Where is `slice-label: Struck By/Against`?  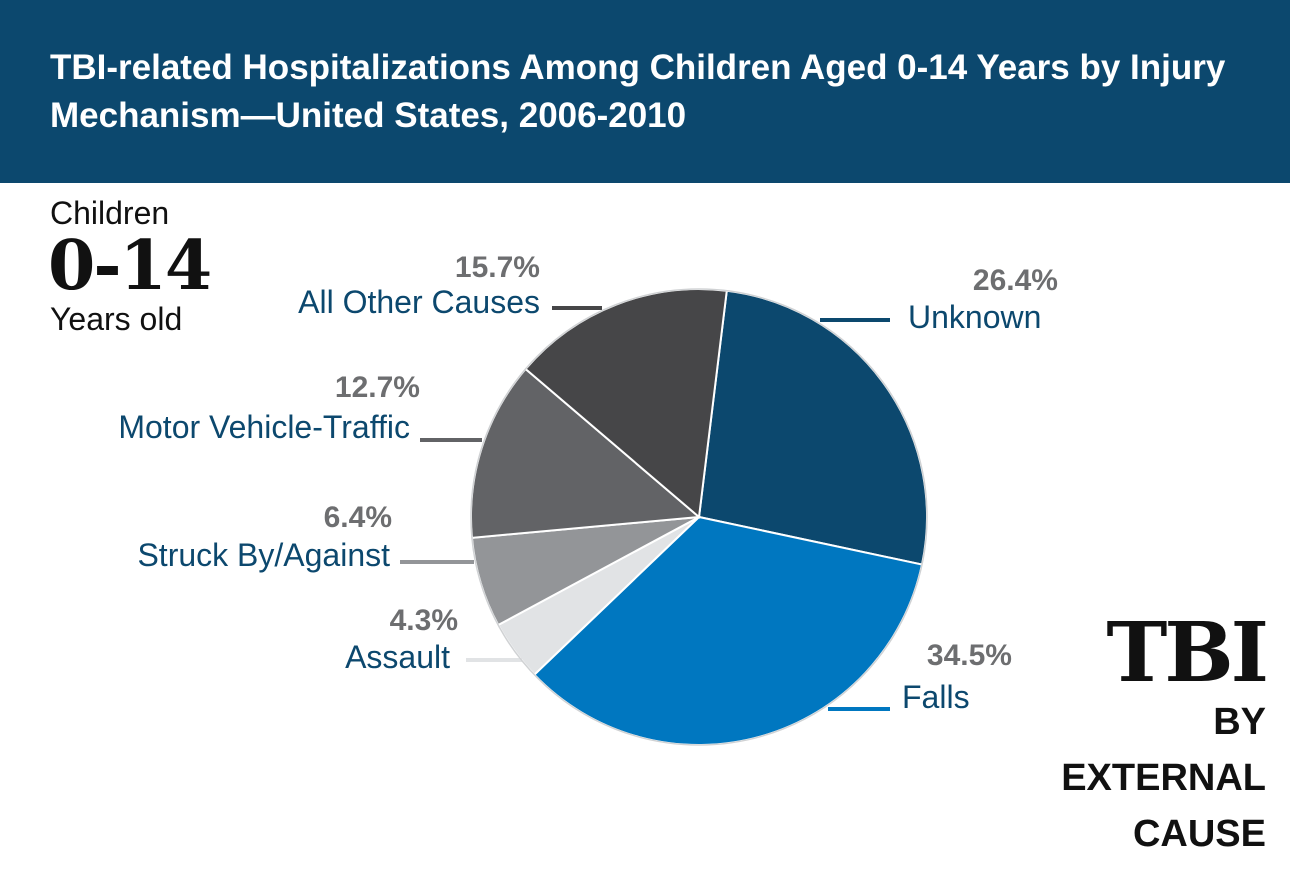
slice-label: Struck By/Against is located at coordinates (263, 555).